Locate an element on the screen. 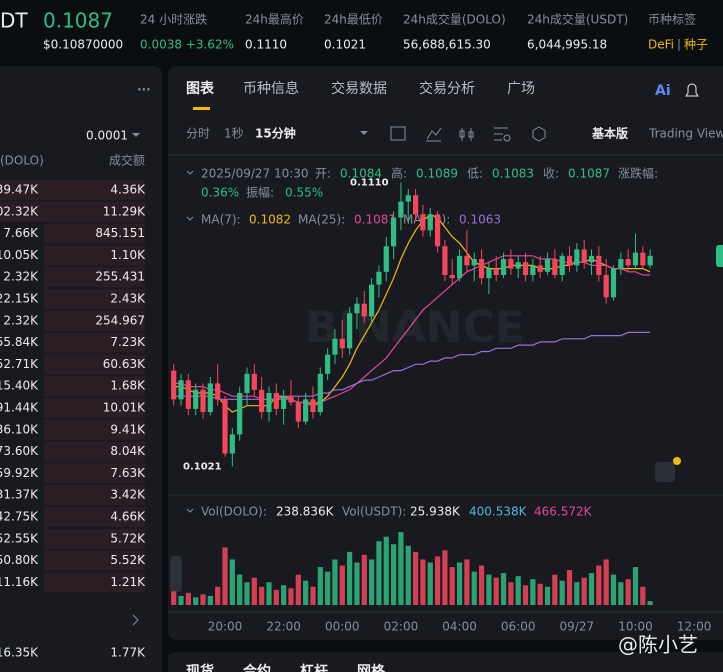  change-label: 涨跌幅: is located at coordinates (638, 173).